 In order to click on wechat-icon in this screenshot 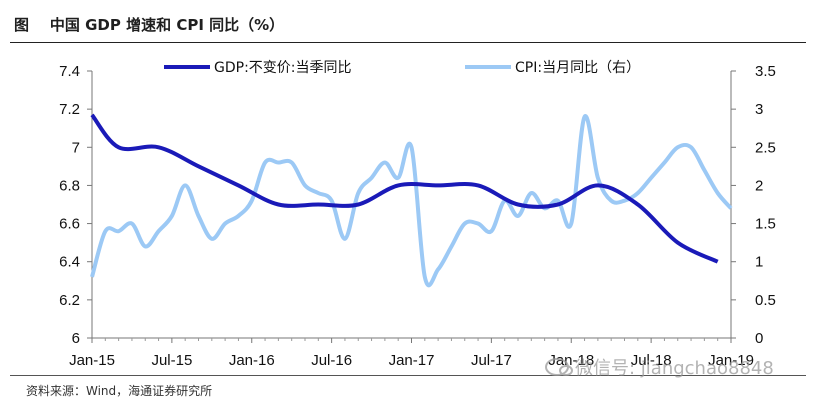, I will do `click(559, 367)`.